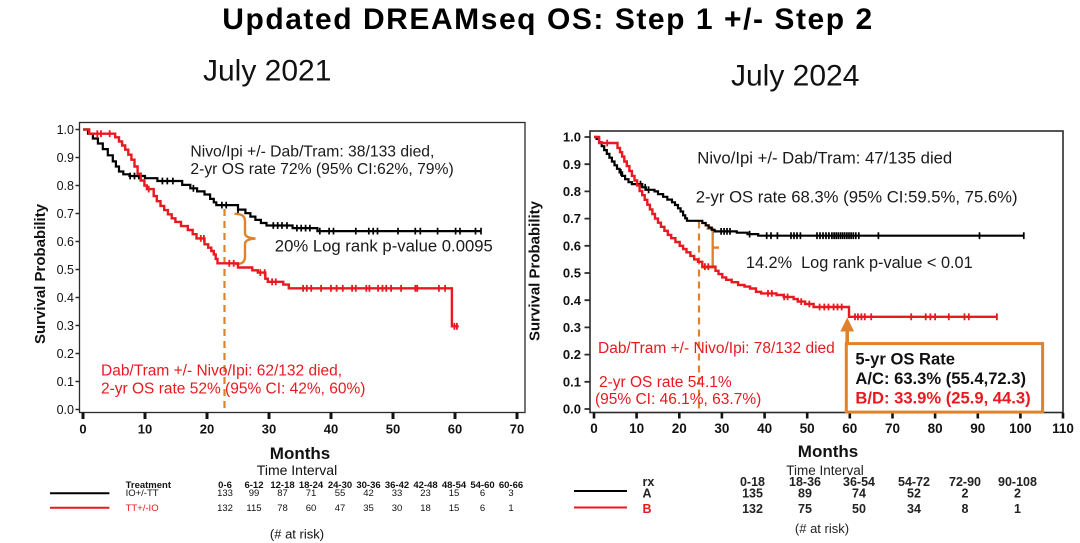 The height and width of the screenshot is (543, 1080). I want to click on svg-text: 24-30, so click(340, 485).